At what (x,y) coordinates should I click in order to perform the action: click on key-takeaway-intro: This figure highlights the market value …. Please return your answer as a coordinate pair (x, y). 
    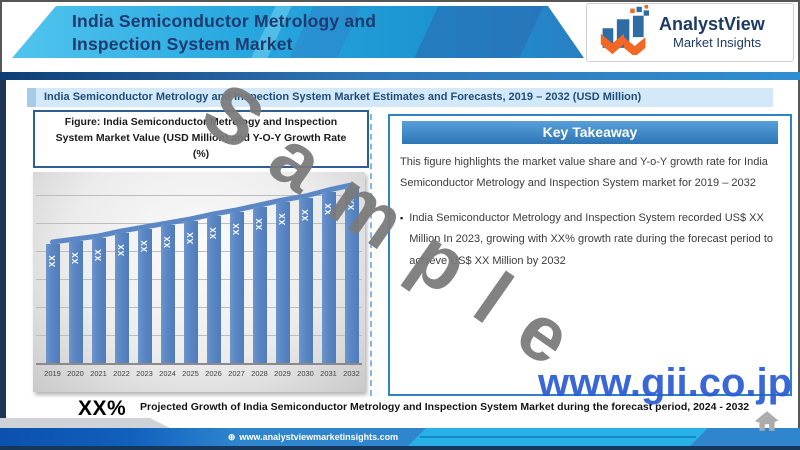
    Looking at the image, I should click on (584, 173).